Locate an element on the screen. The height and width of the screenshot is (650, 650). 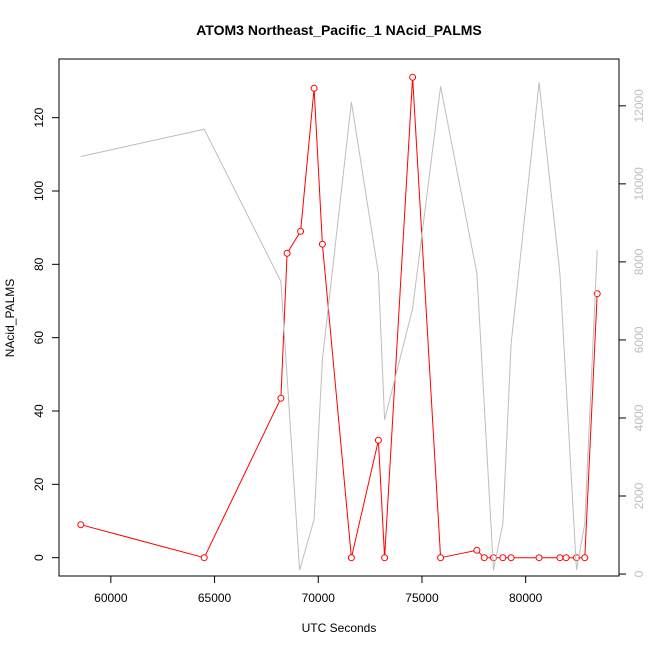
chart-title: ATOM3 Northeast_Pacific_1 NAcid_PALMS is located at coordinates (339, 30).